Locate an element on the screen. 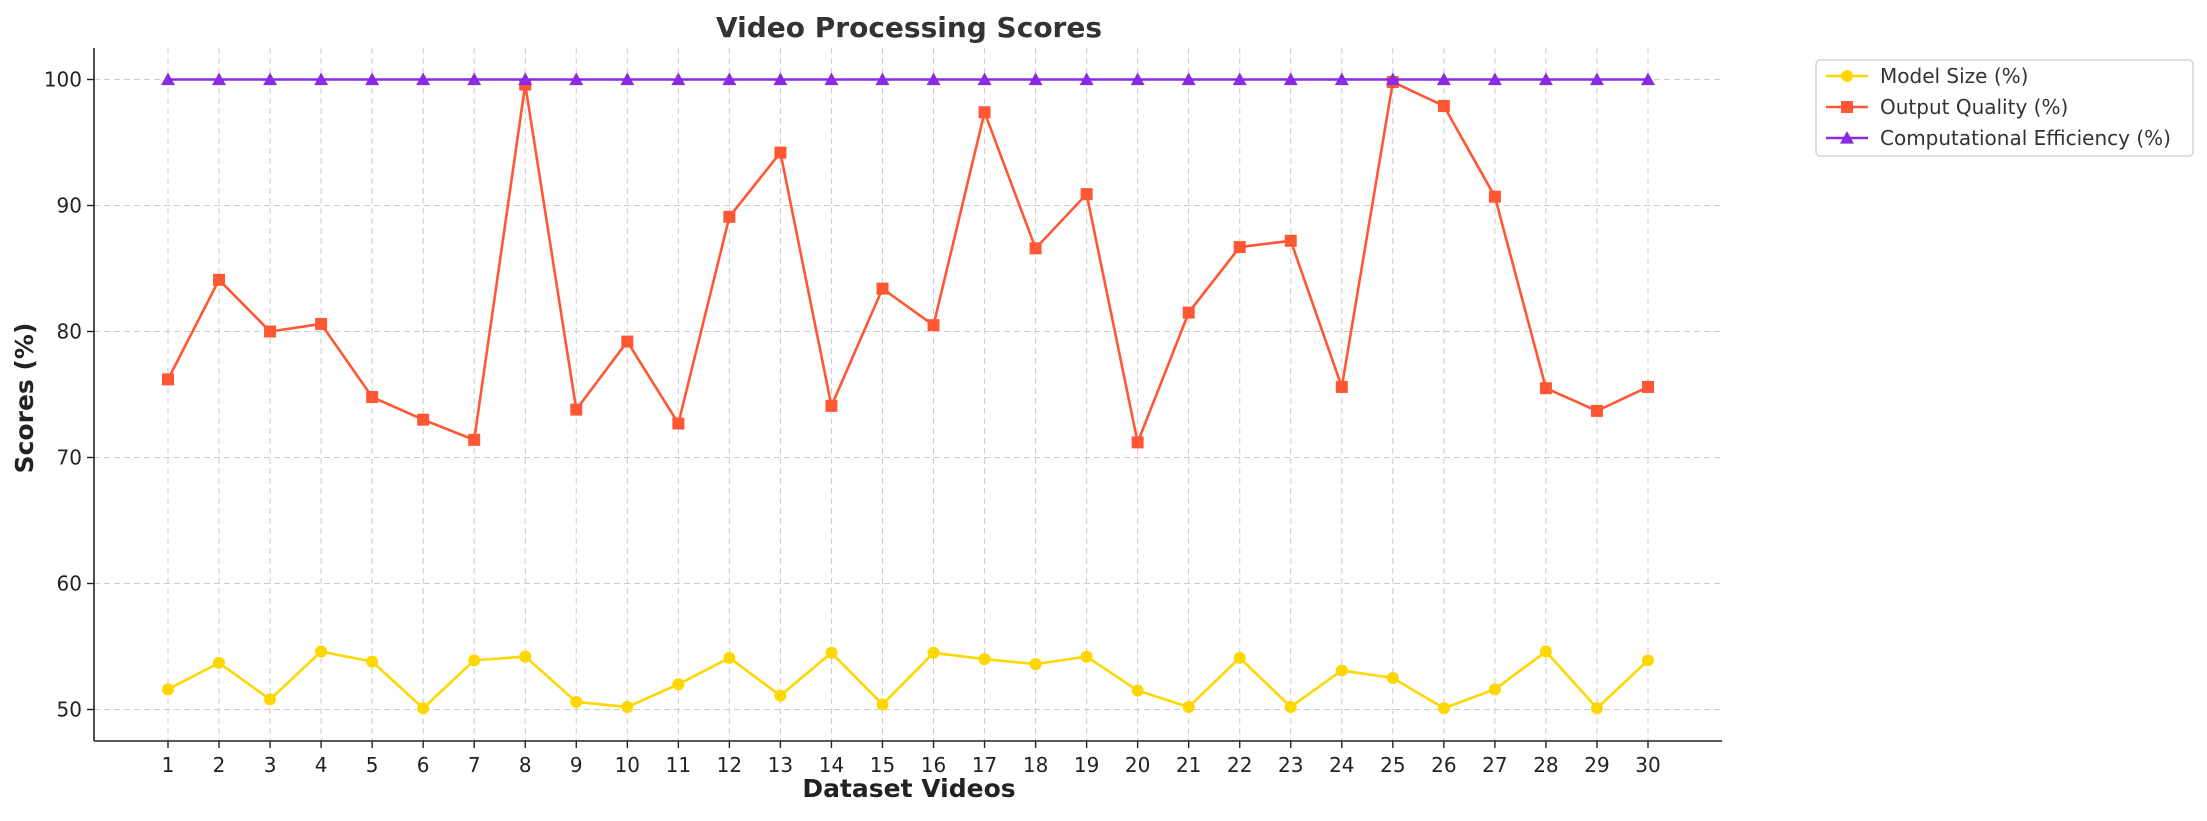 The height and width of the screenshot is (821, 2207). x-tick-label: 13 is located at coordinates (780, 765).